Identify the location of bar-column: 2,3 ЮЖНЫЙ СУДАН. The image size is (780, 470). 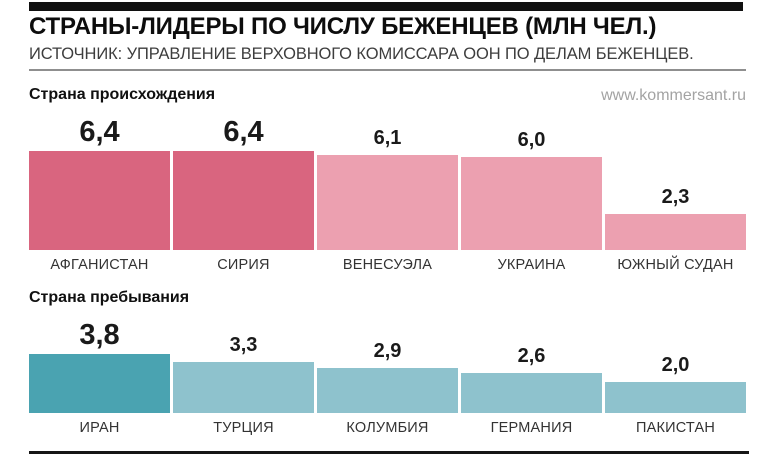
(675, 192).